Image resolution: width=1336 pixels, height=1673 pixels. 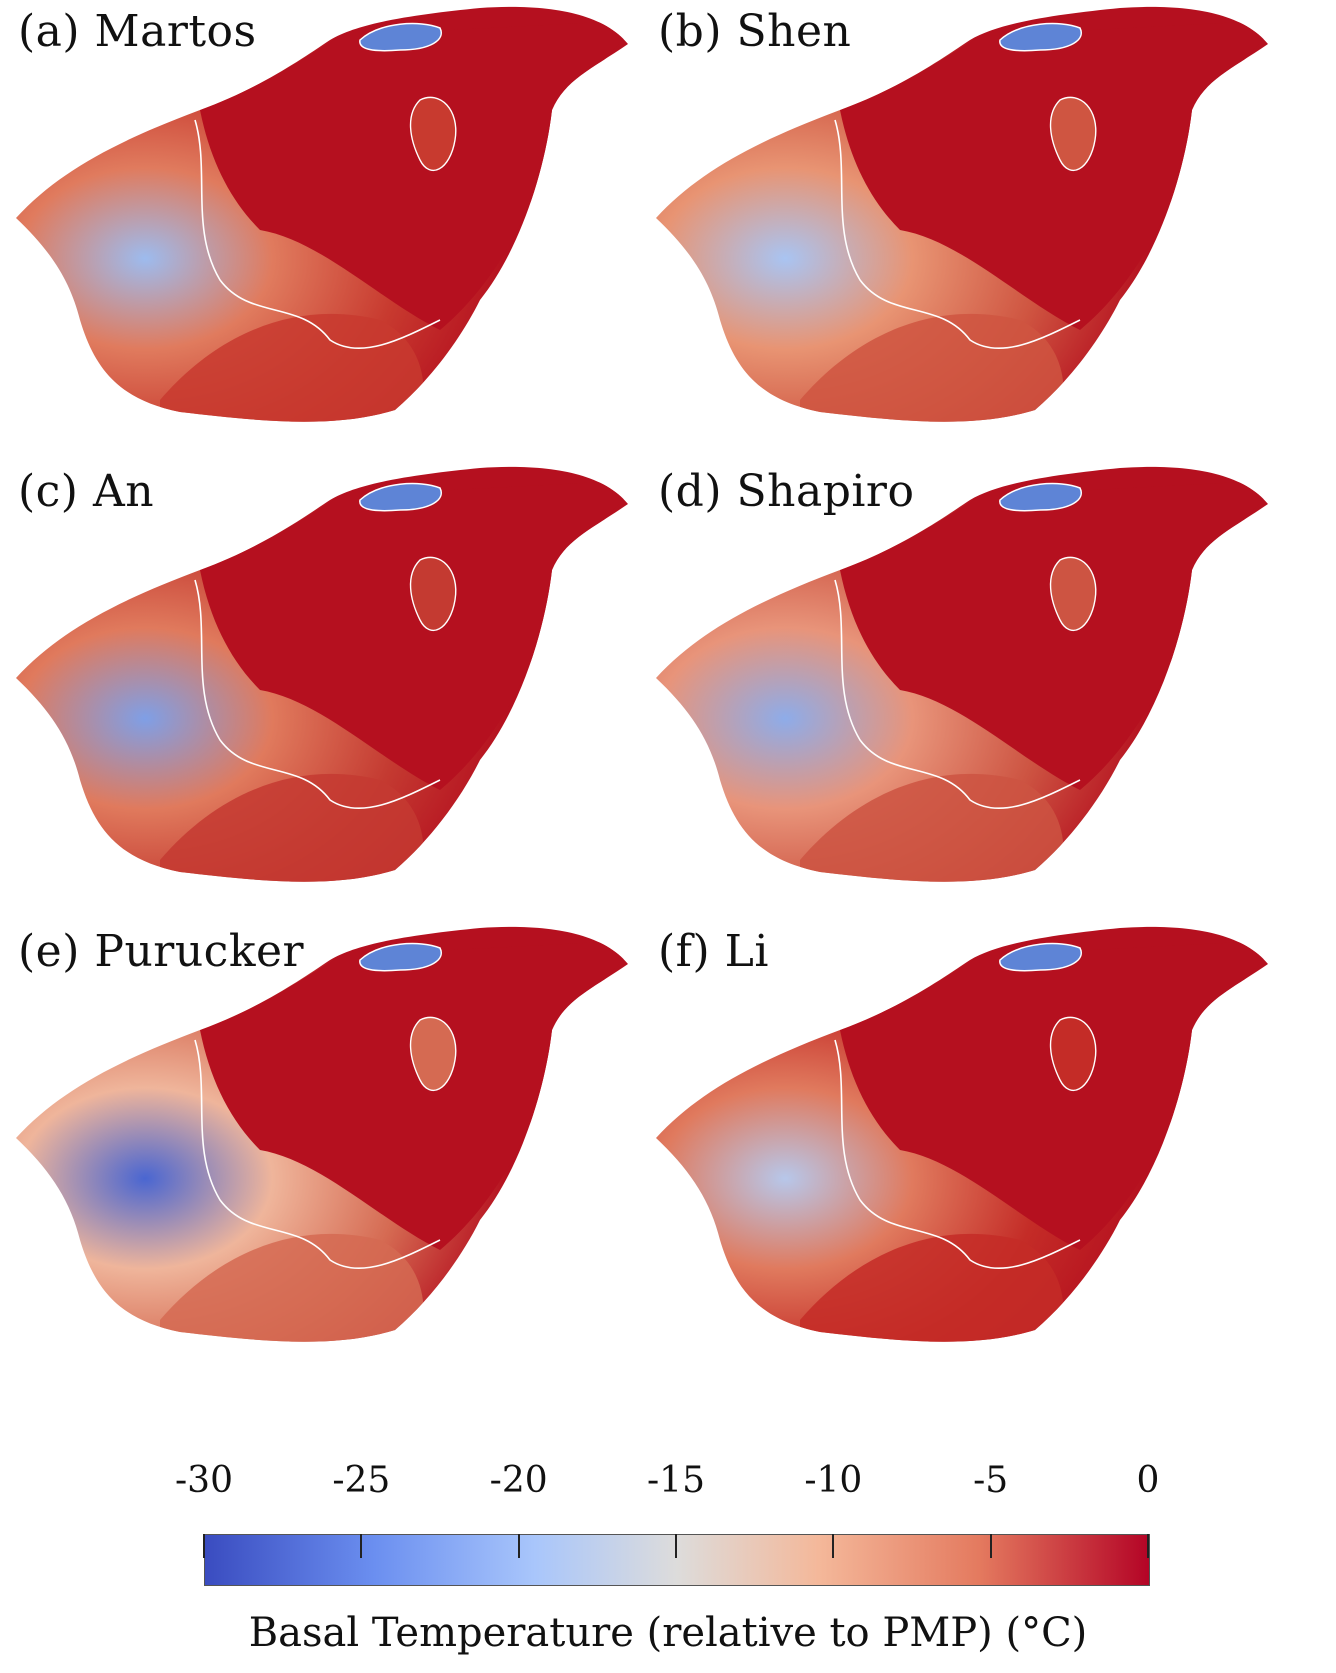 I want to click on colorbar-tick-label: -15, so click(x=676, y=1480).